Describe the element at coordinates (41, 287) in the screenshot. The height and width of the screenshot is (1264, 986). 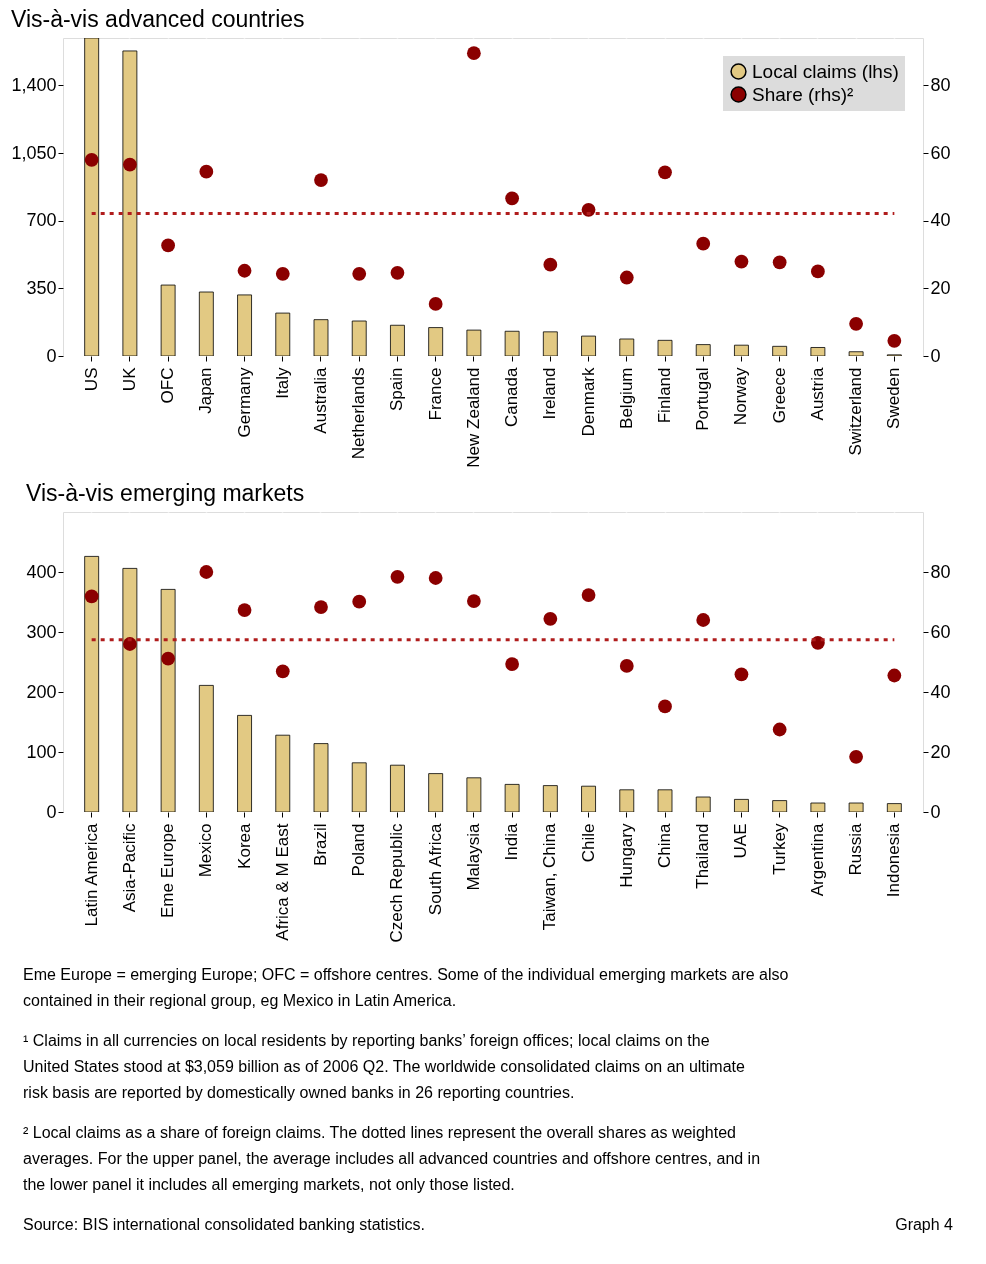
I see `y-tick-label: 350` at that location.